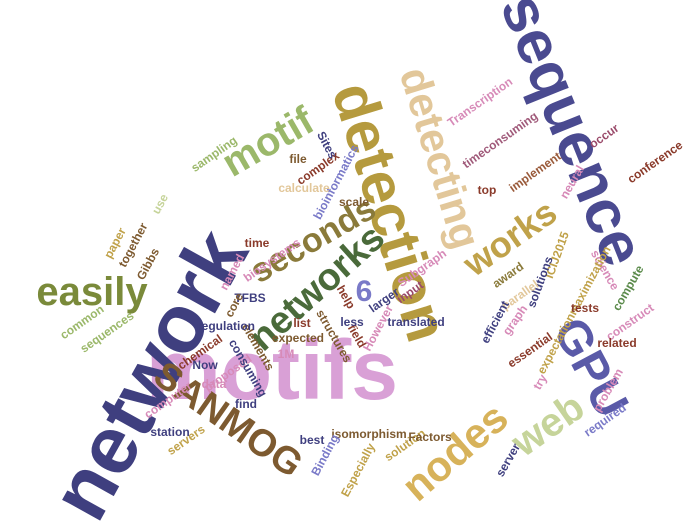 The image size is (698, 524). What do you see at coordinates (364, 291) in the screenshot?
I see `word-6: 6` at bounding box center [364, 291].